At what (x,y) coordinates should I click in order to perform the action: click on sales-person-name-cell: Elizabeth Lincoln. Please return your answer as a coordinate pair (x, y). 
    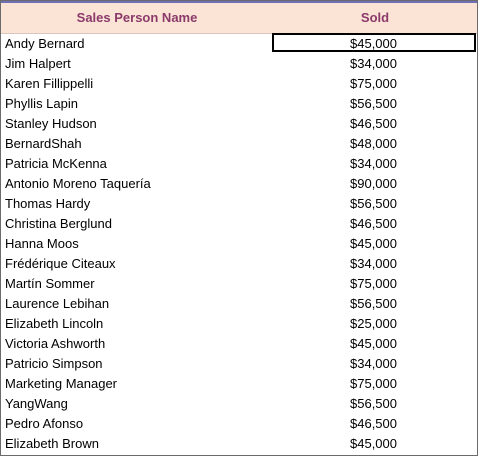
    Looking at the image, I should click on (54, 323).